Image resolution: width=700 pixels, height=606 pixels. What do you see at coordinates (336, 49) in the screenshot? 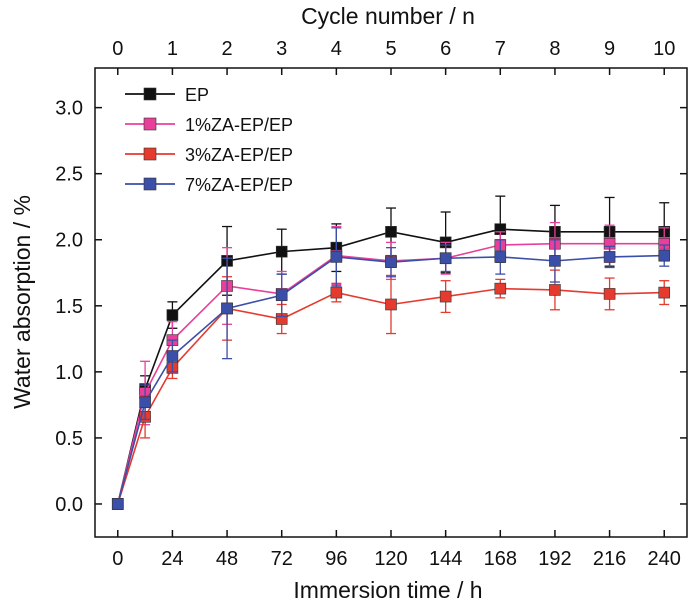
I see `x2-tick-label: 4` at bounding box center [336, 49].